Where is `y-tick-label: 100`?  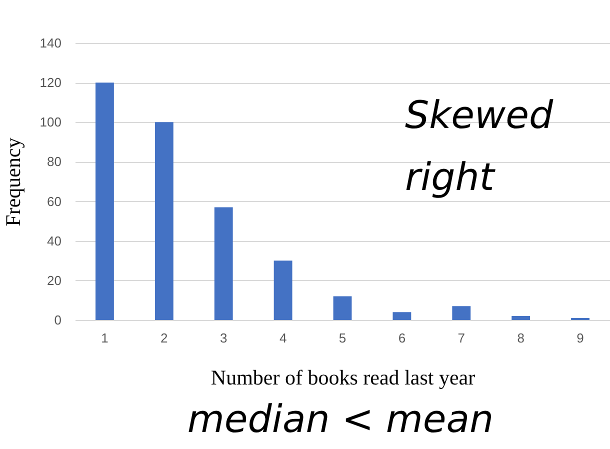
y-tick-label: 100 is located at coordinates (51, 122).